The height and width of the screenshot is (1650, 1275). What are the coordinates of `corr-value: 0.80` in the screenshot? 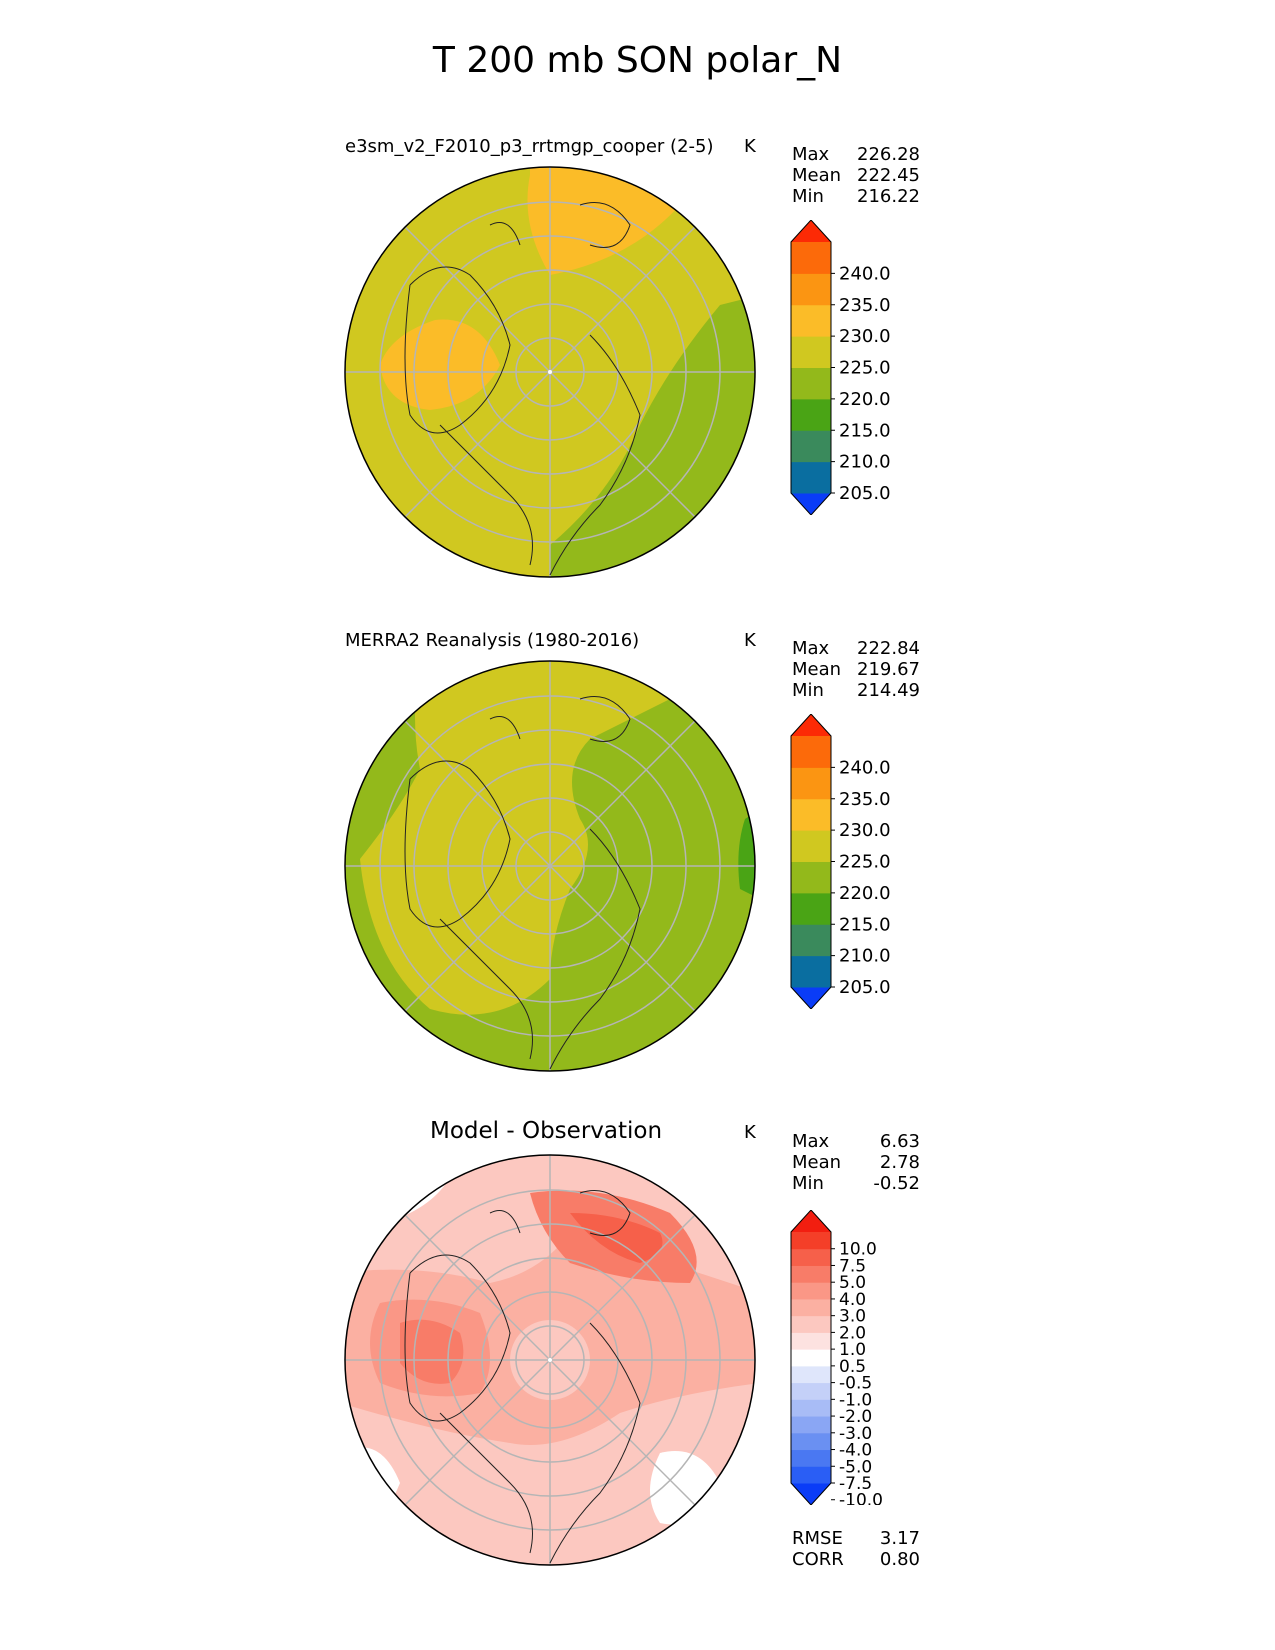 It's located at (899, 1559).